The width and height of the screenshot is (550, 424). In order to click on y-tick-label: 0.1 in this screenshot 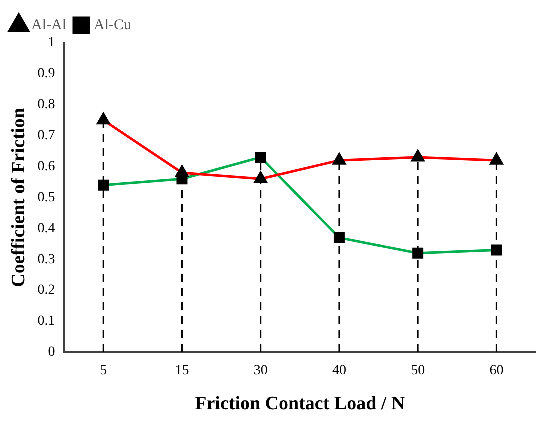, I will do `click(47, 322)`.